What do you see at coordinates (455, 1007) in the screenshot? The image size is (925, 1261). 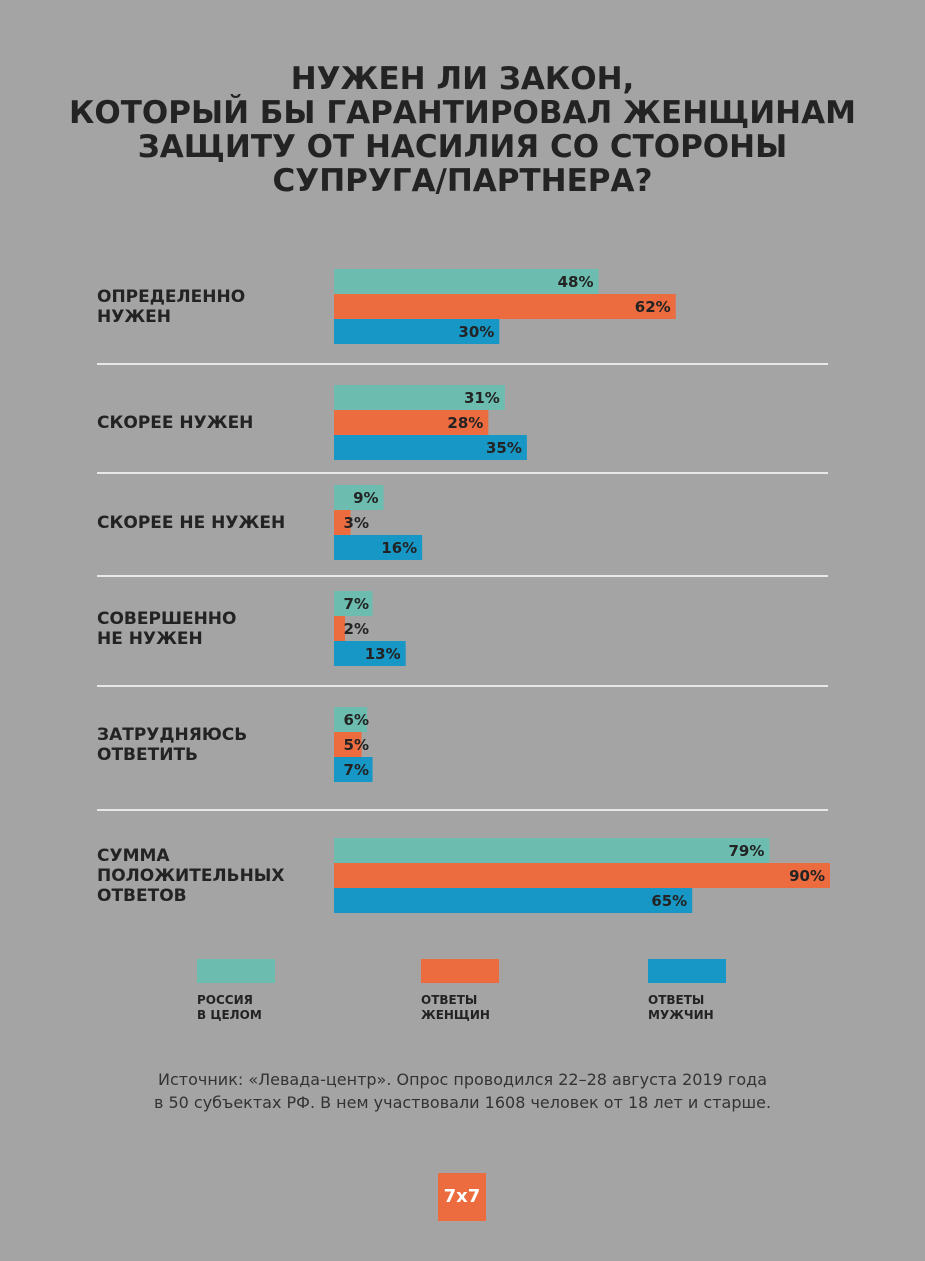 I see `legend-label: ОТВЕТЫ ЖЕНЩИН` at bounding box center [455, 1007].